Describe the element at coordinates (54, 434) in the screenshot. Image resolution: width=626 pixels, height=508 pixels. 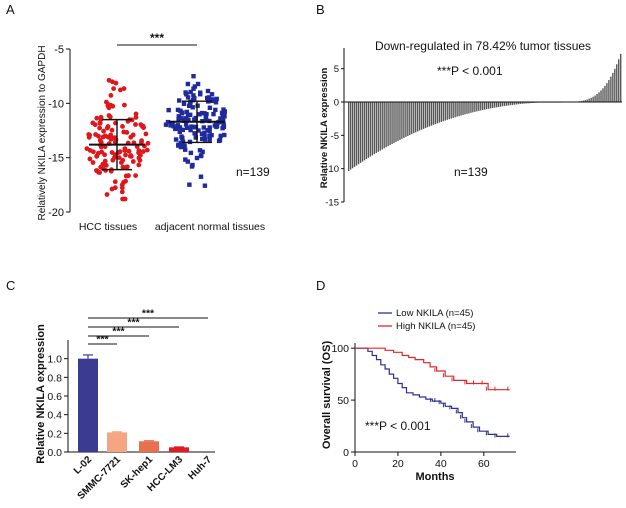
I see `panel-c-ytick-label: 0.2` at that location.